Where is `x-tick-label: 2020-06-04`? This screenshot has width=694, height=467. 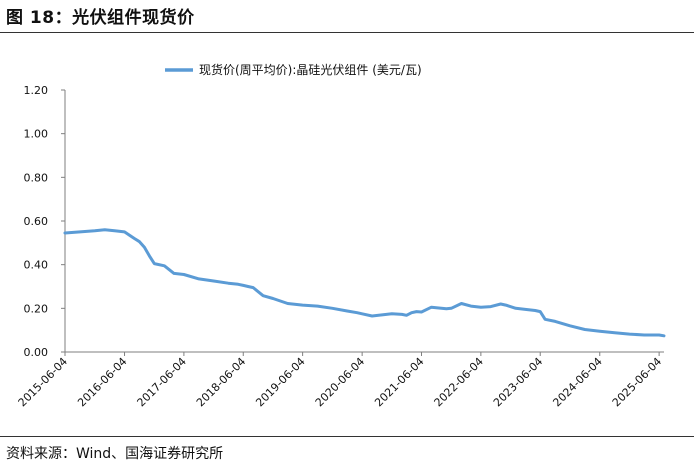 x-tick-label: 2020-06-04 is located at coordinates (340, 382).